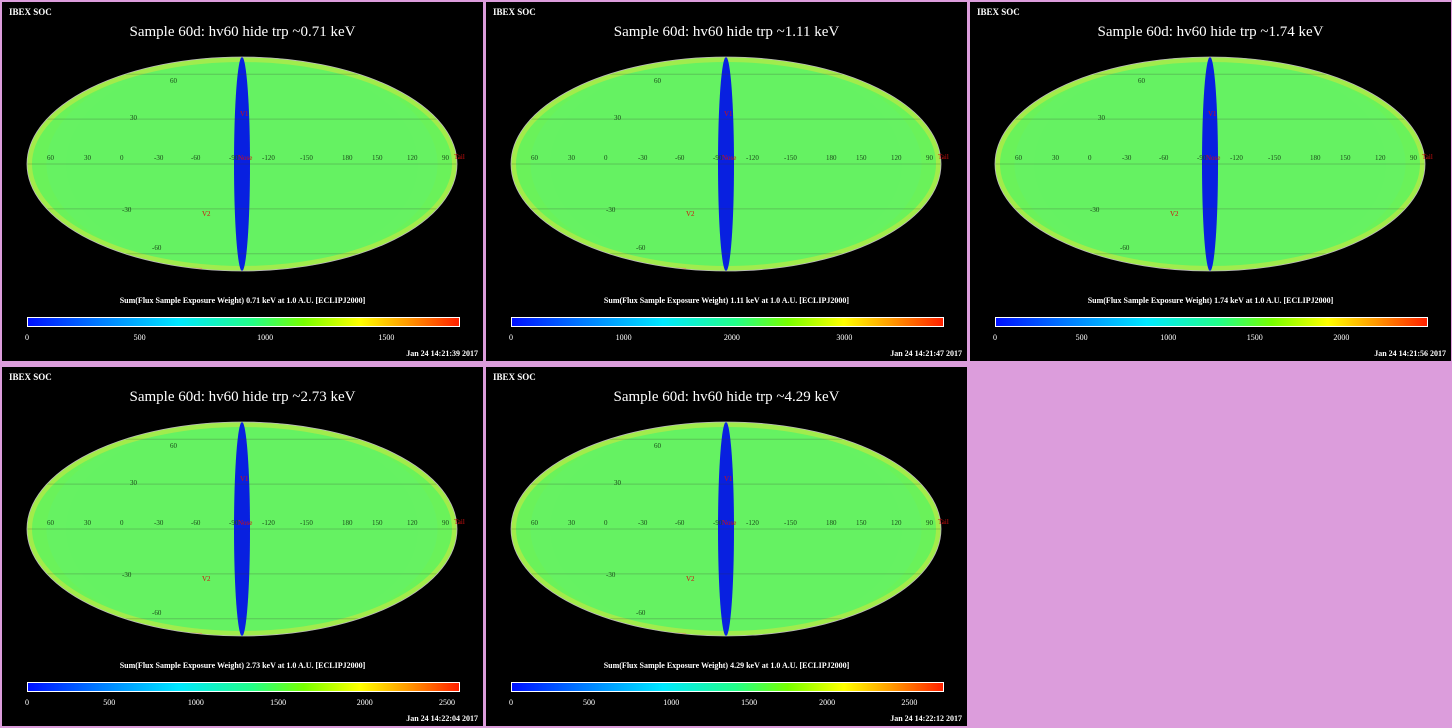 The height and width of the screenshot is (728, 1452). What do you see at coordinates (242, 32) in the screenshot?
I see `panel-title: Sample 60d: hv60 hide trp ~0.71 keV` at bounding box center [242, 32].